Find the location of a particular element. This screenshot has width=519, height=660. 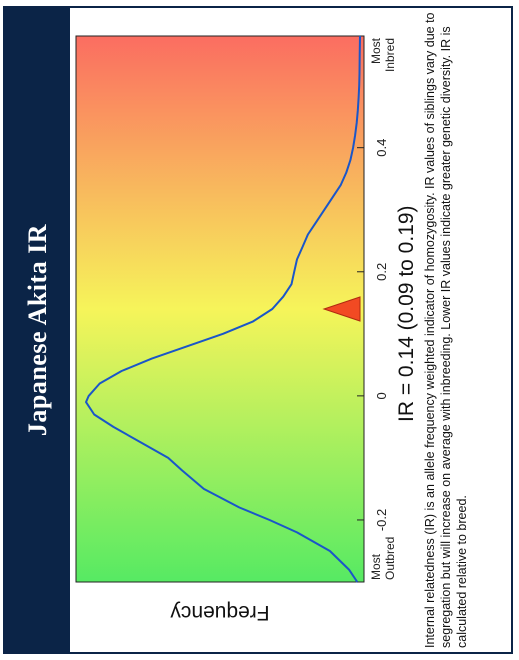

x-tick-label: 0 is located at coordinates (381, 395).